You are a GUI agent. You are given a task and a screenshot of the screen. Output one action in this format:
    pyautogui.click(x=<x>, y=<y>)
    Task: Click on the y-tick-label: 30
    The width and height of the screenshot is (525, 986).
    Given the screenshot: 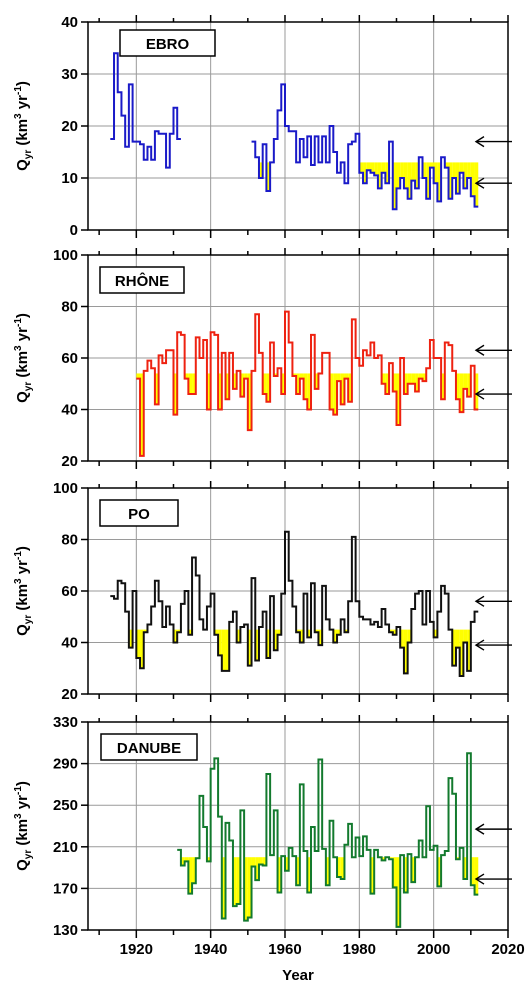 What is the action you would take?
    pyautogui.click(x=69, y=74)
    